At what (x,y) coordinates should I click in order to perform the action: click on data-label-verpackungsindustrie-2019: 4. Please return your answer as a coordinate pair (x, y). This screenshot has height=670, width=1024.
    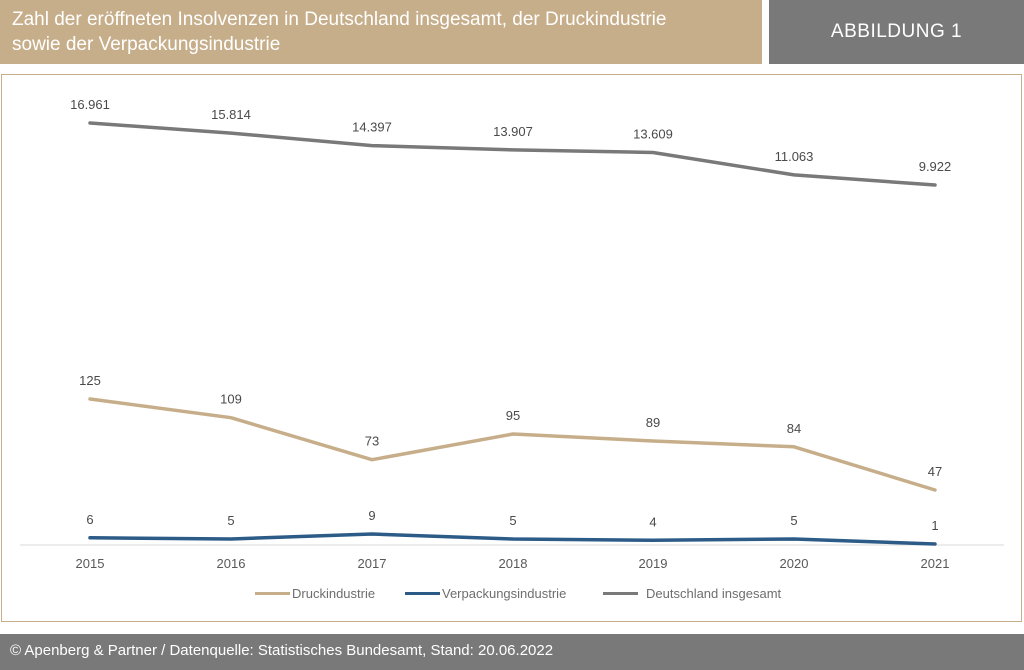
    Looking at the image, I should click on (652, 521).